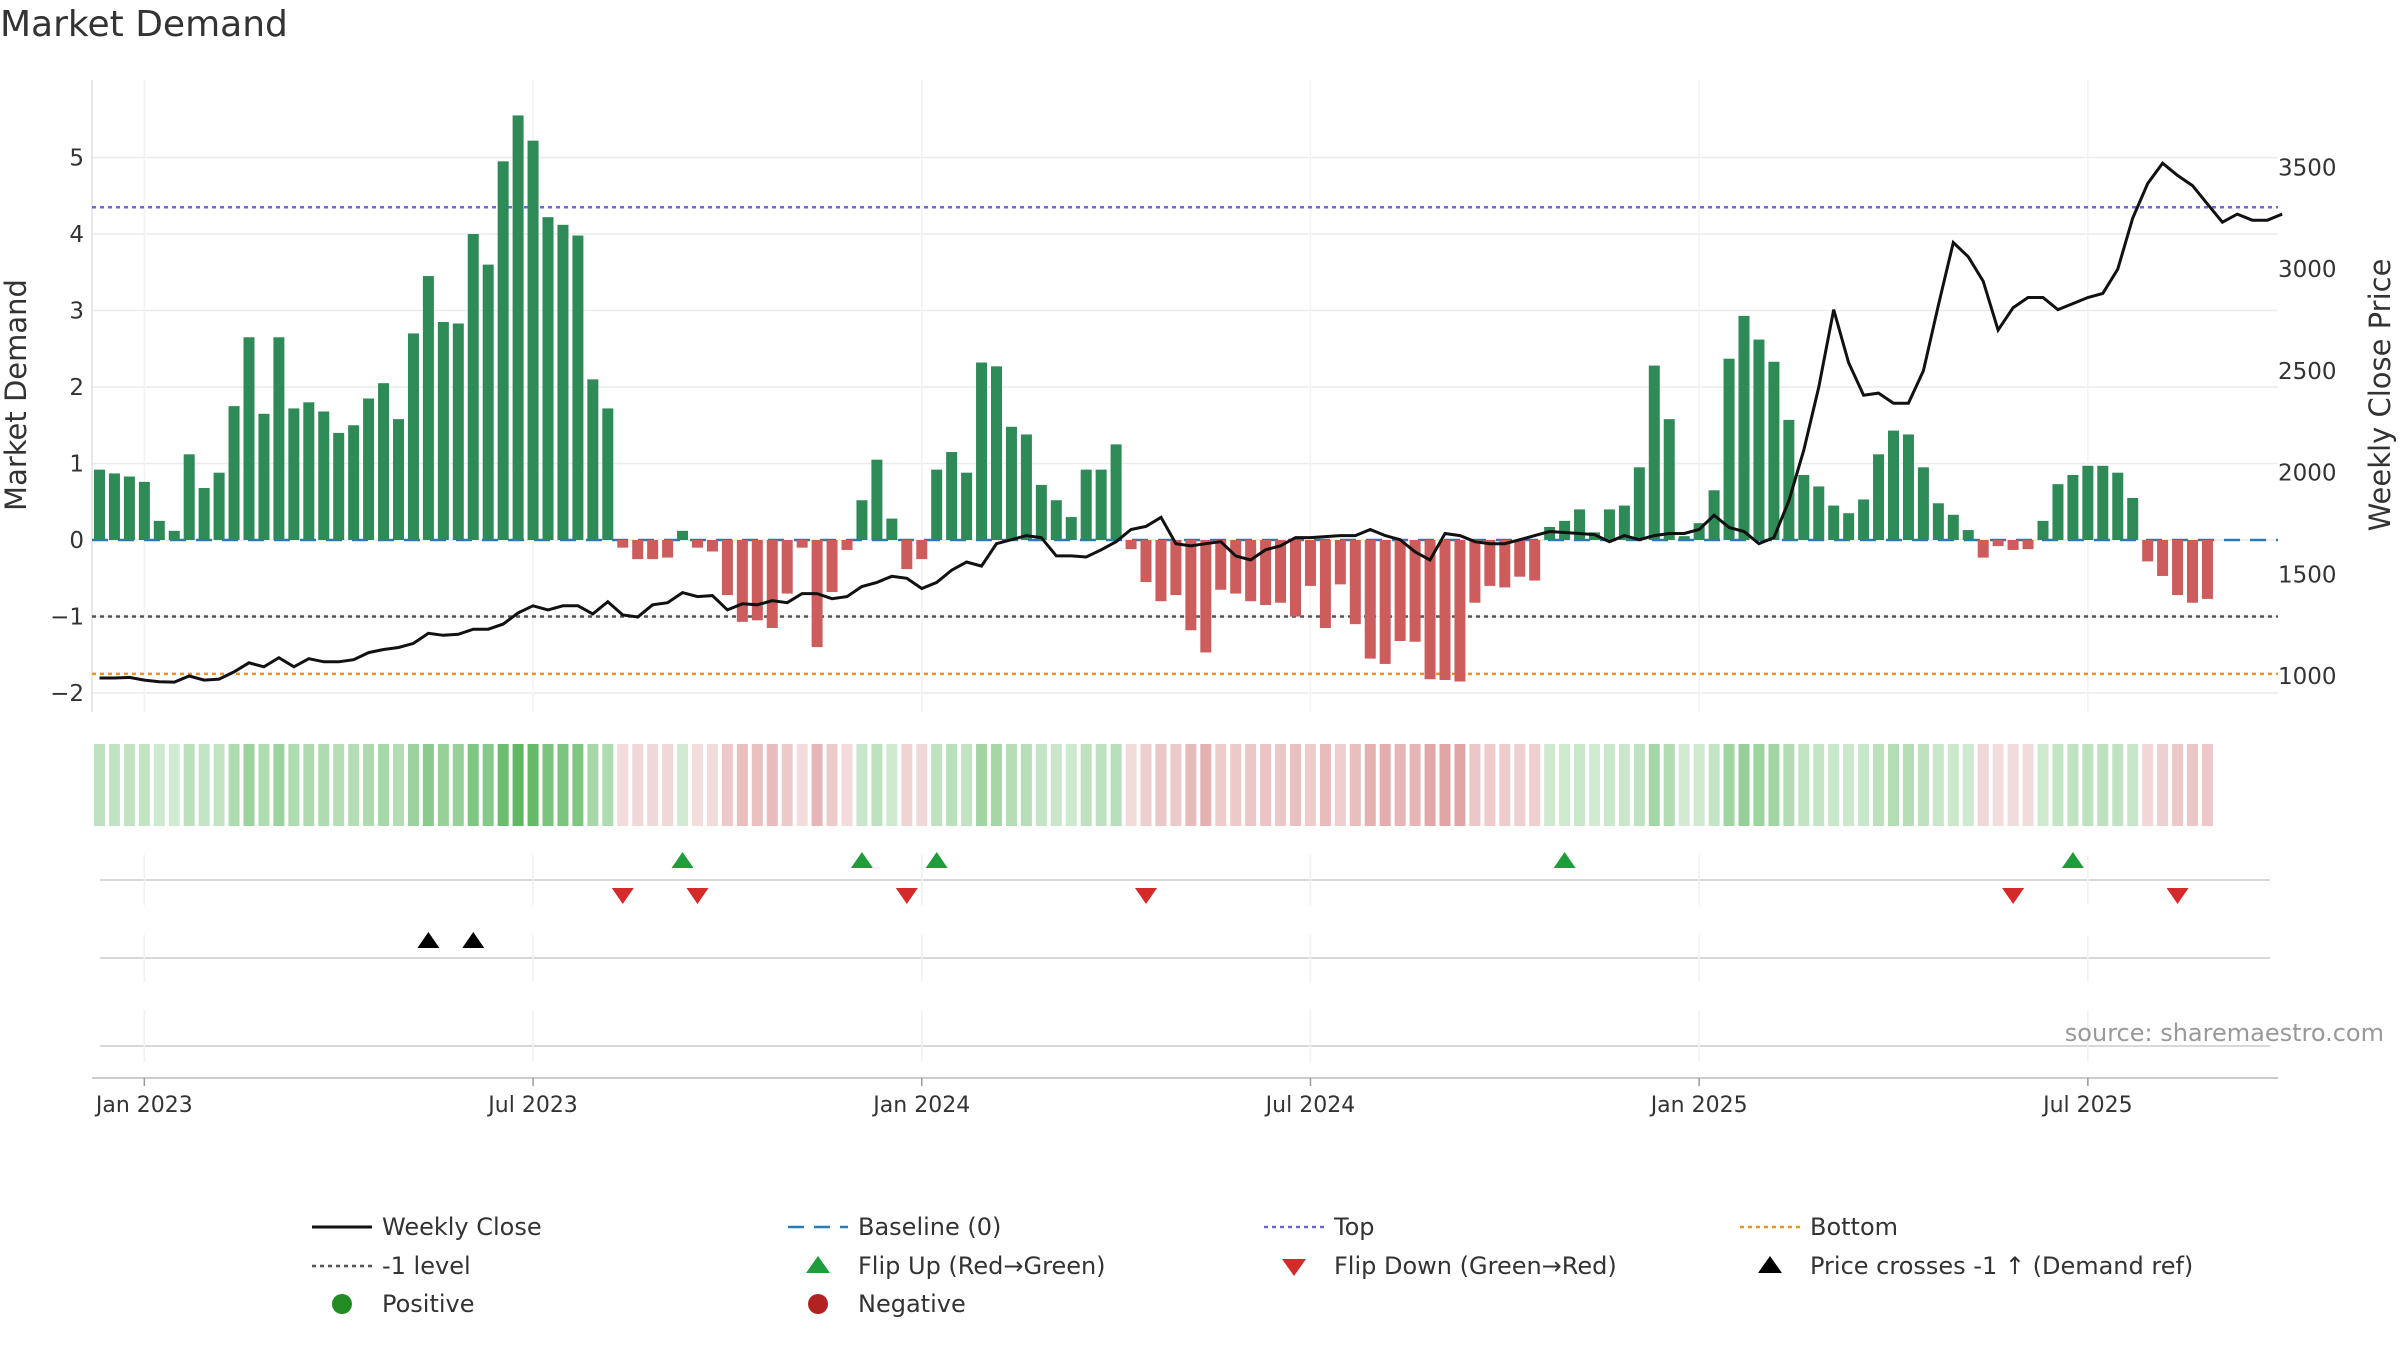 This screenshot has height=1350, width=2400. What do you see at coordinates (428, 1304) in the screenshot?
I see `legend-label: Positive` at bounding box center [428, 1304].